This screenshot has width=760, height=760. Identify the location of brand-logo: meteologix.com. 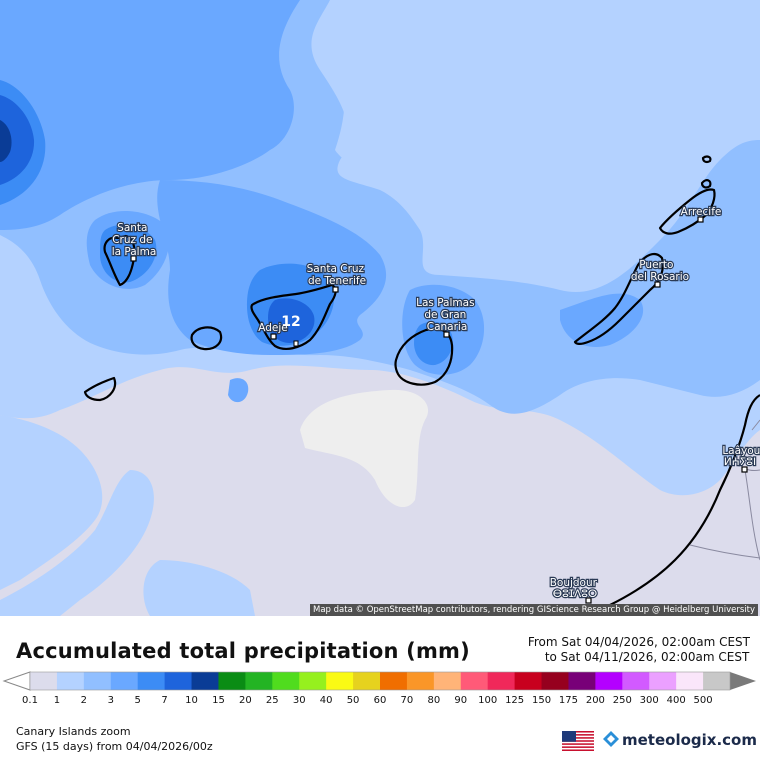
(679, 739).